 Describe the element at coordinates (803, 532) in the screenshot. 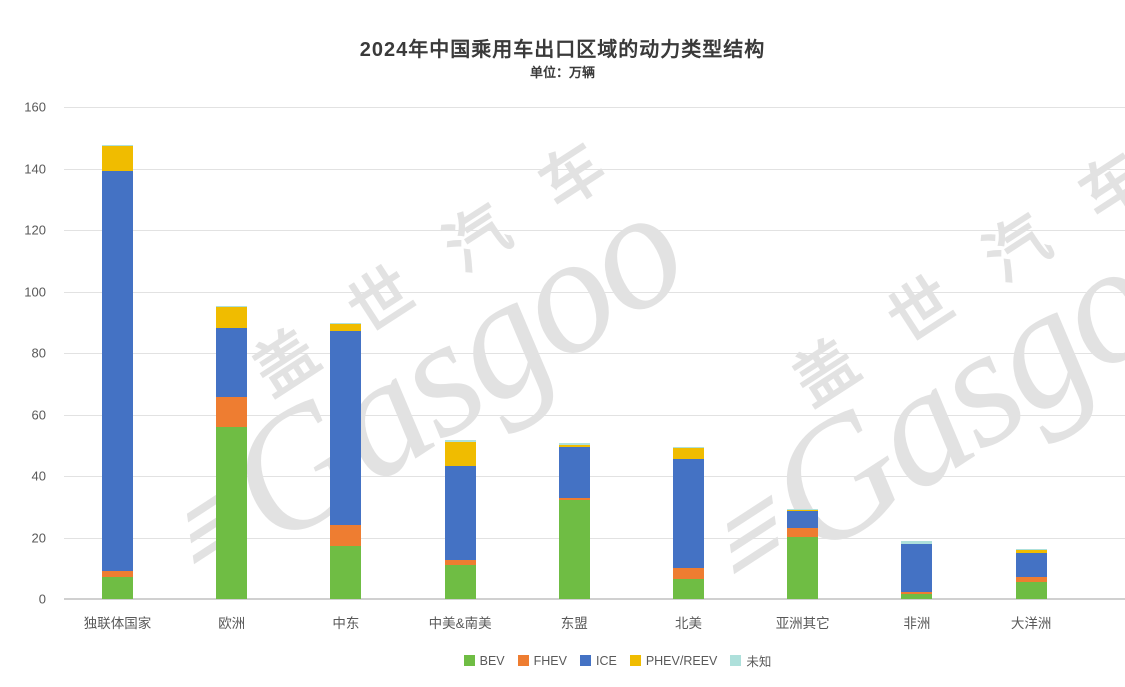

I see `bar-segment-FHEV-亚洲其它` at that location.